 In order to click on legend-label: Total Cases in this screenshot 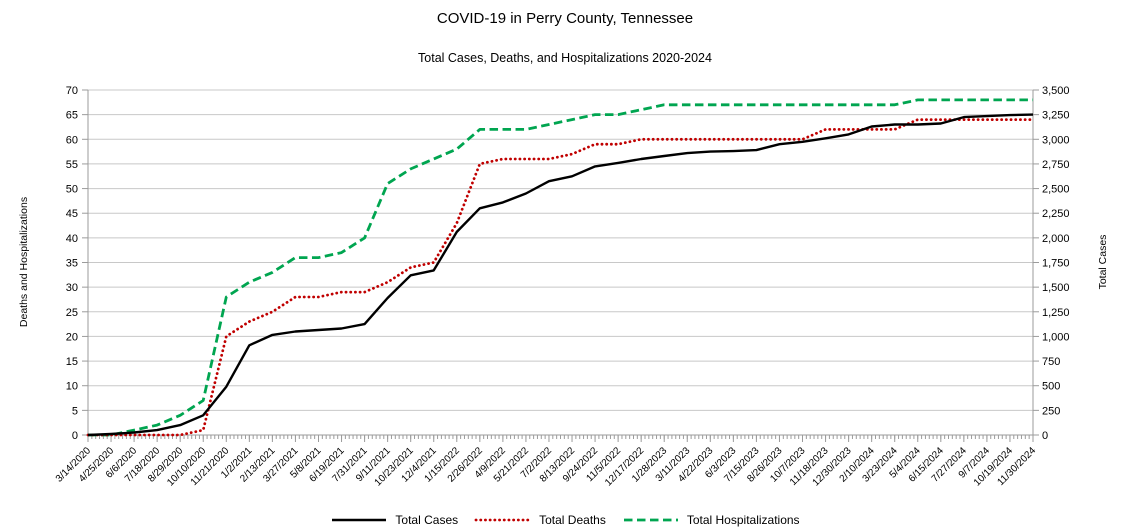, I will do `click(427, 520)`.